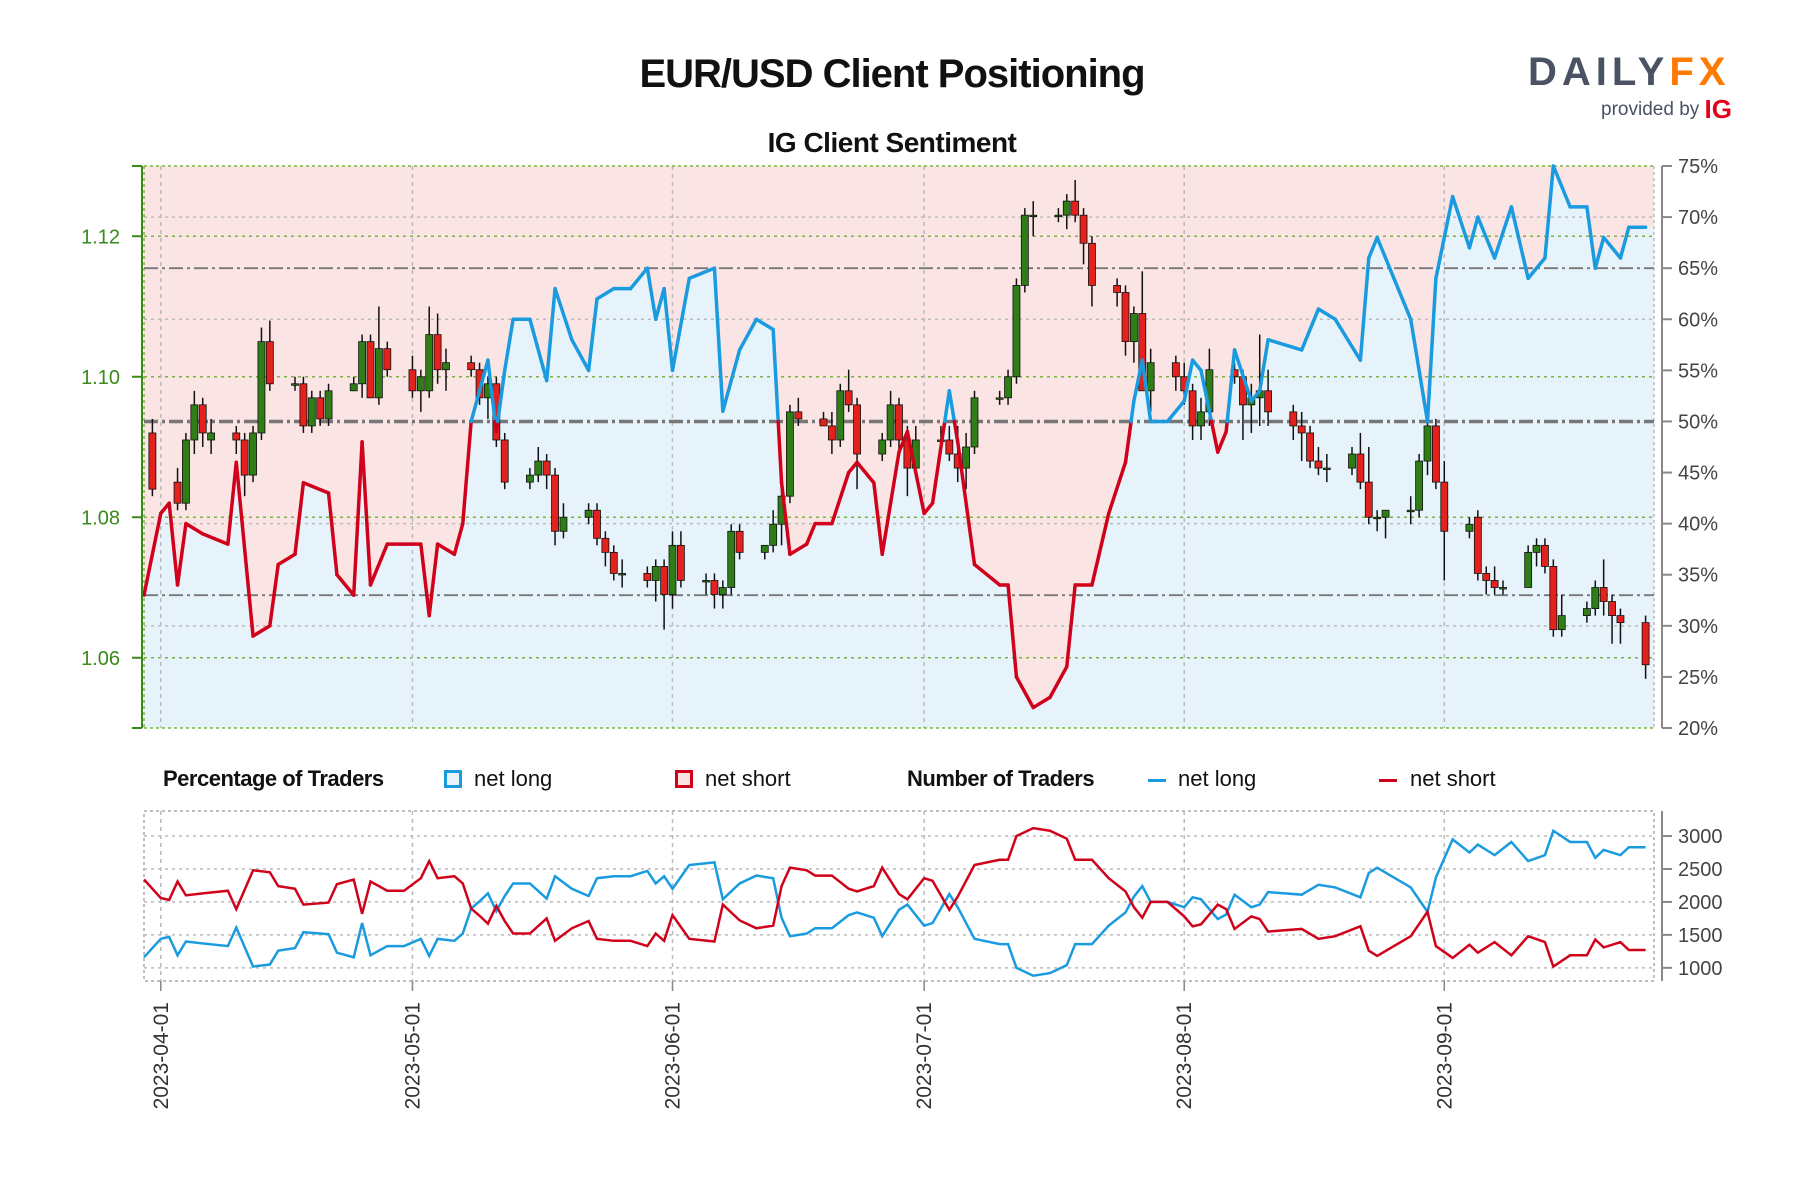 This screenshot has width=1800, height=1200. What do you see at coordinates (748, 778) in the screenshot?
I see `legend-pct-short: net short` at bounding box center [748, 778].